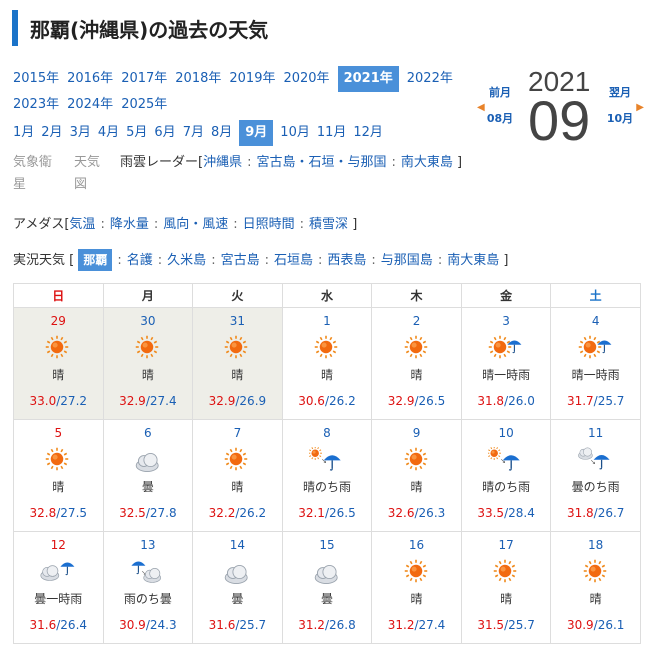  Describe the element at coordinates (144, 104) in the screenshot. I see `year-link: 2025年` at that location.